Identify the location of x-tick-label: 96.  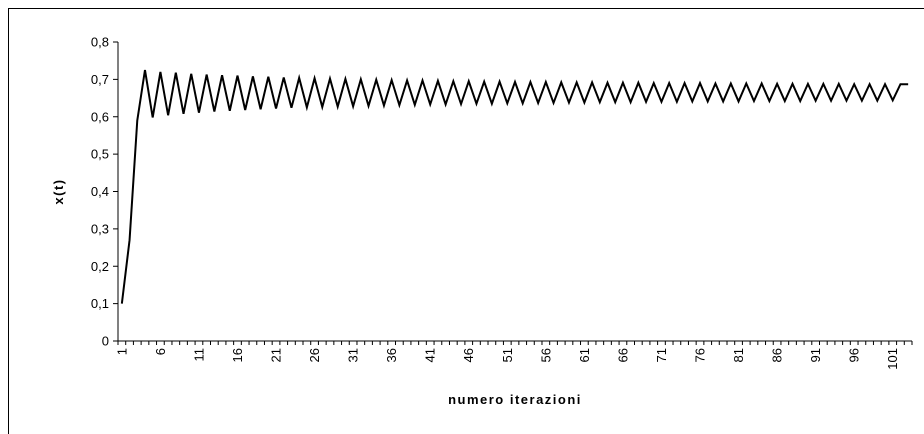
(854, 355).